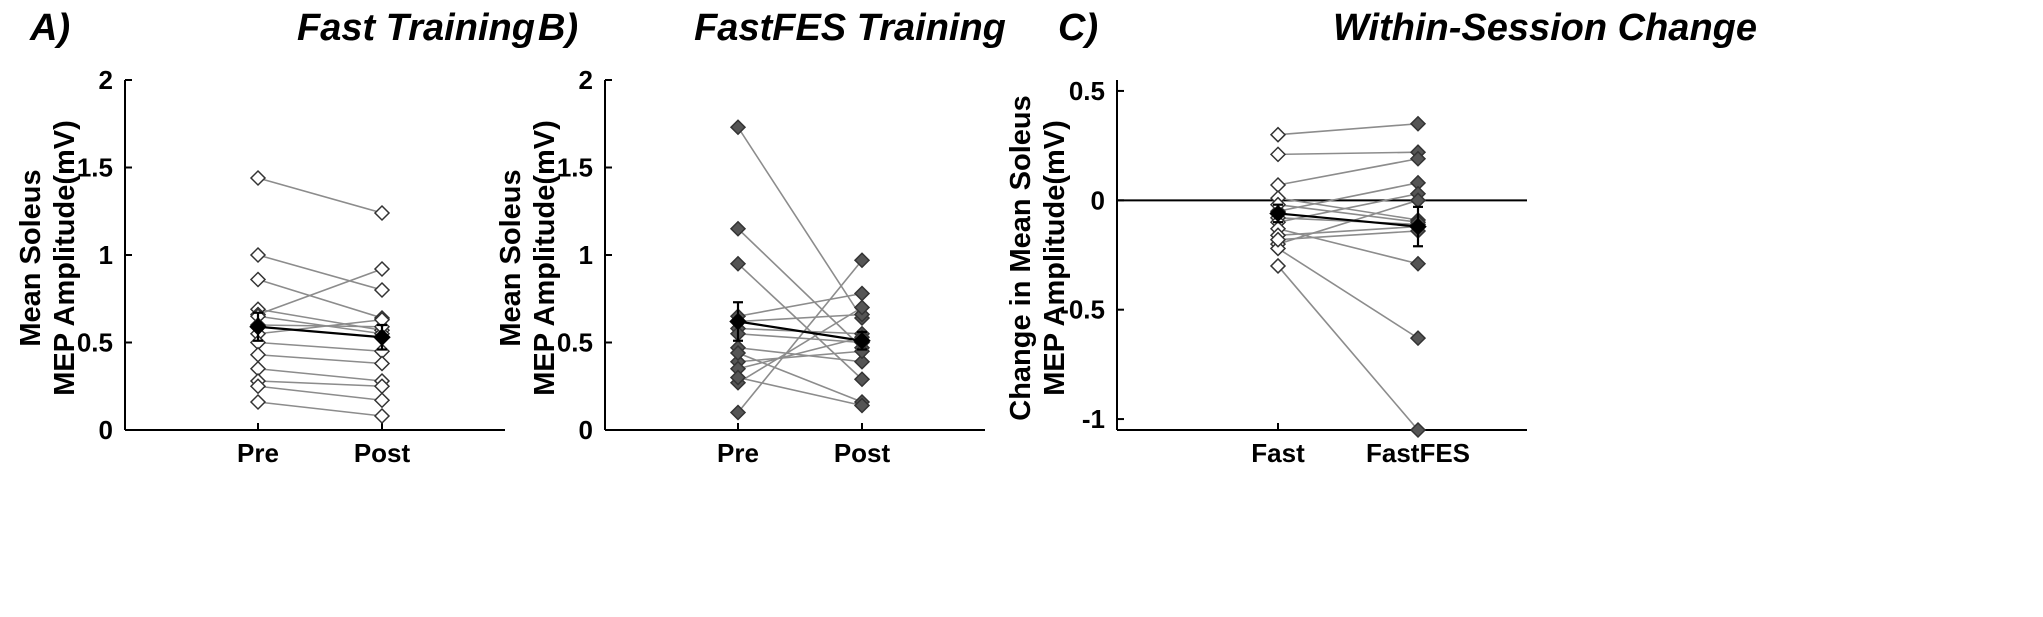 This screenshot has width=2043, height=617. Describe the element at coordinates (575, 168) in the screenshot. I see `panel-b-ytick-label: 1.5` at that location.